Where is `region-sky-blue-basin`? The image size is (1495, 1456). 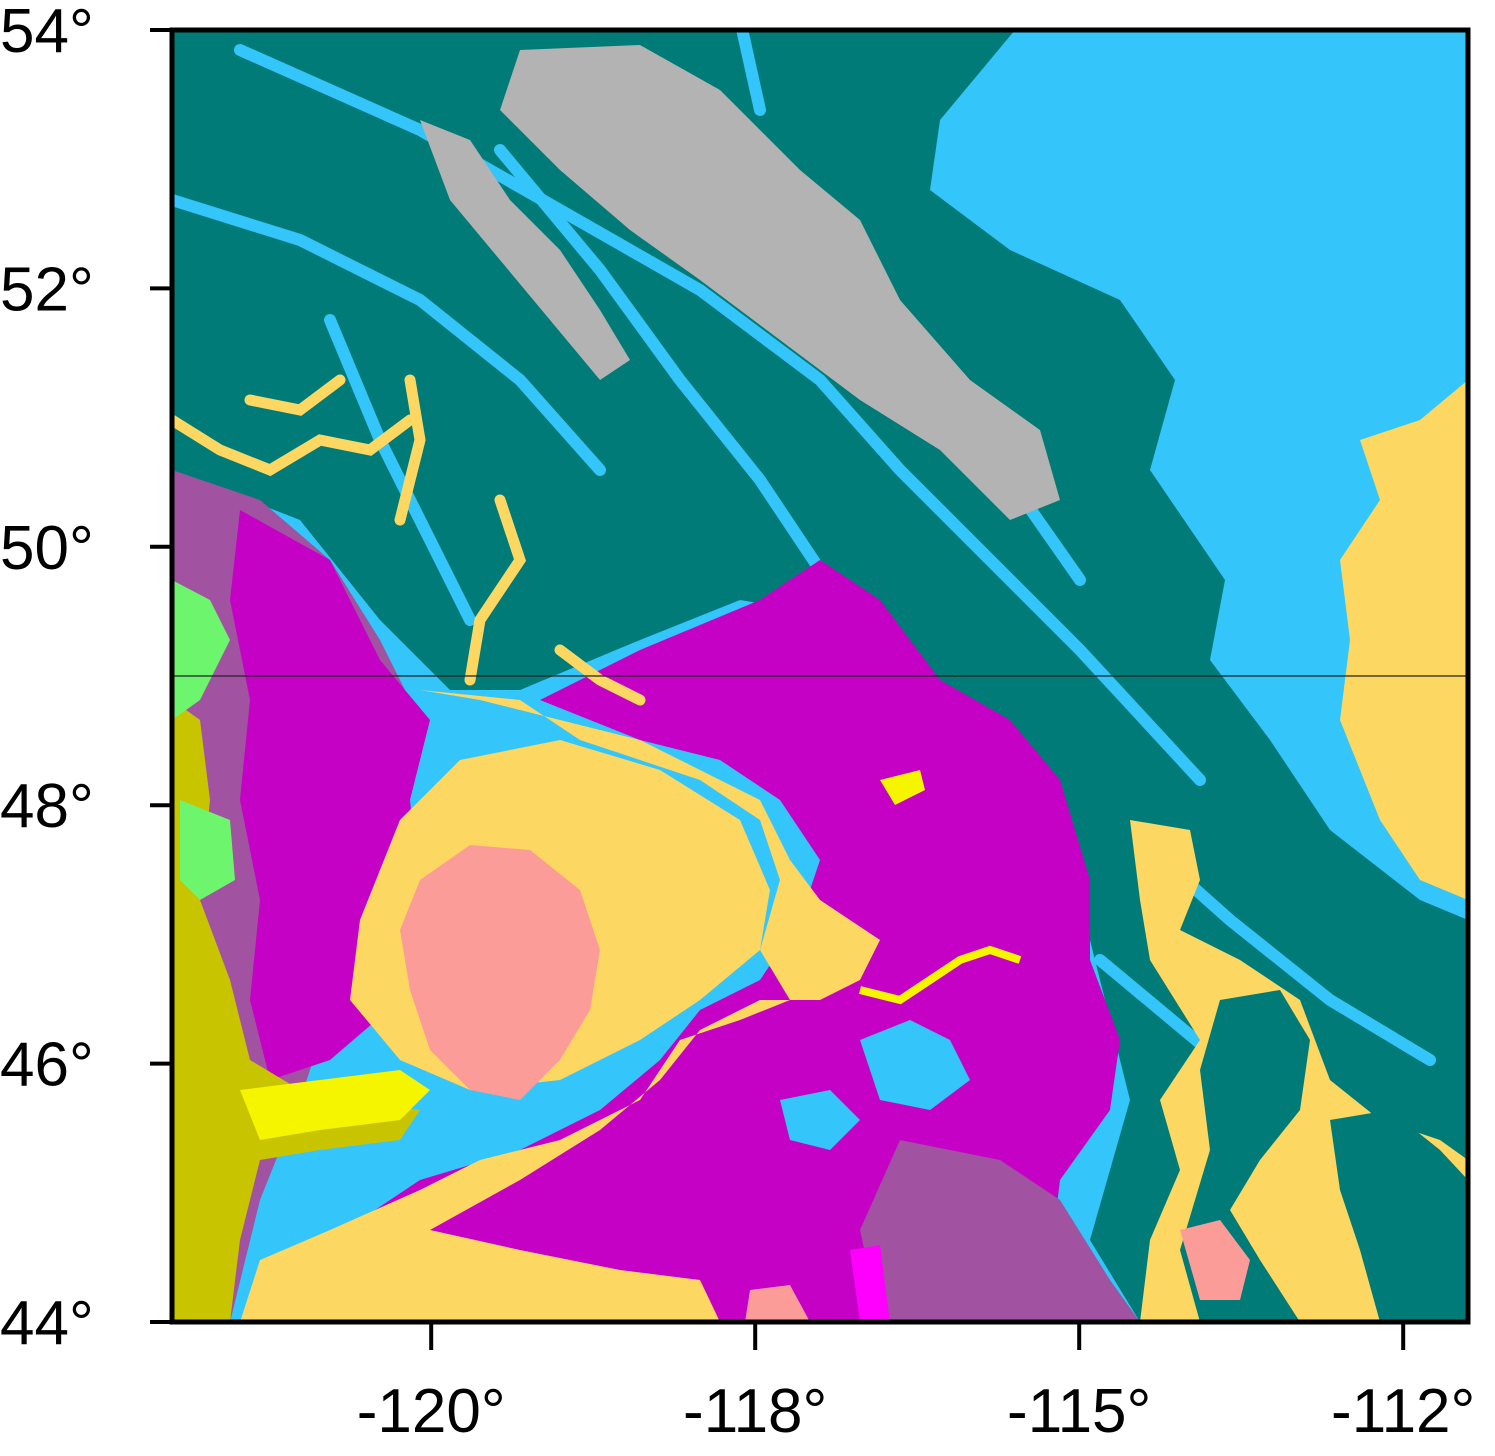 region-sky-blue-basin is located at coordinates (915, 1065).